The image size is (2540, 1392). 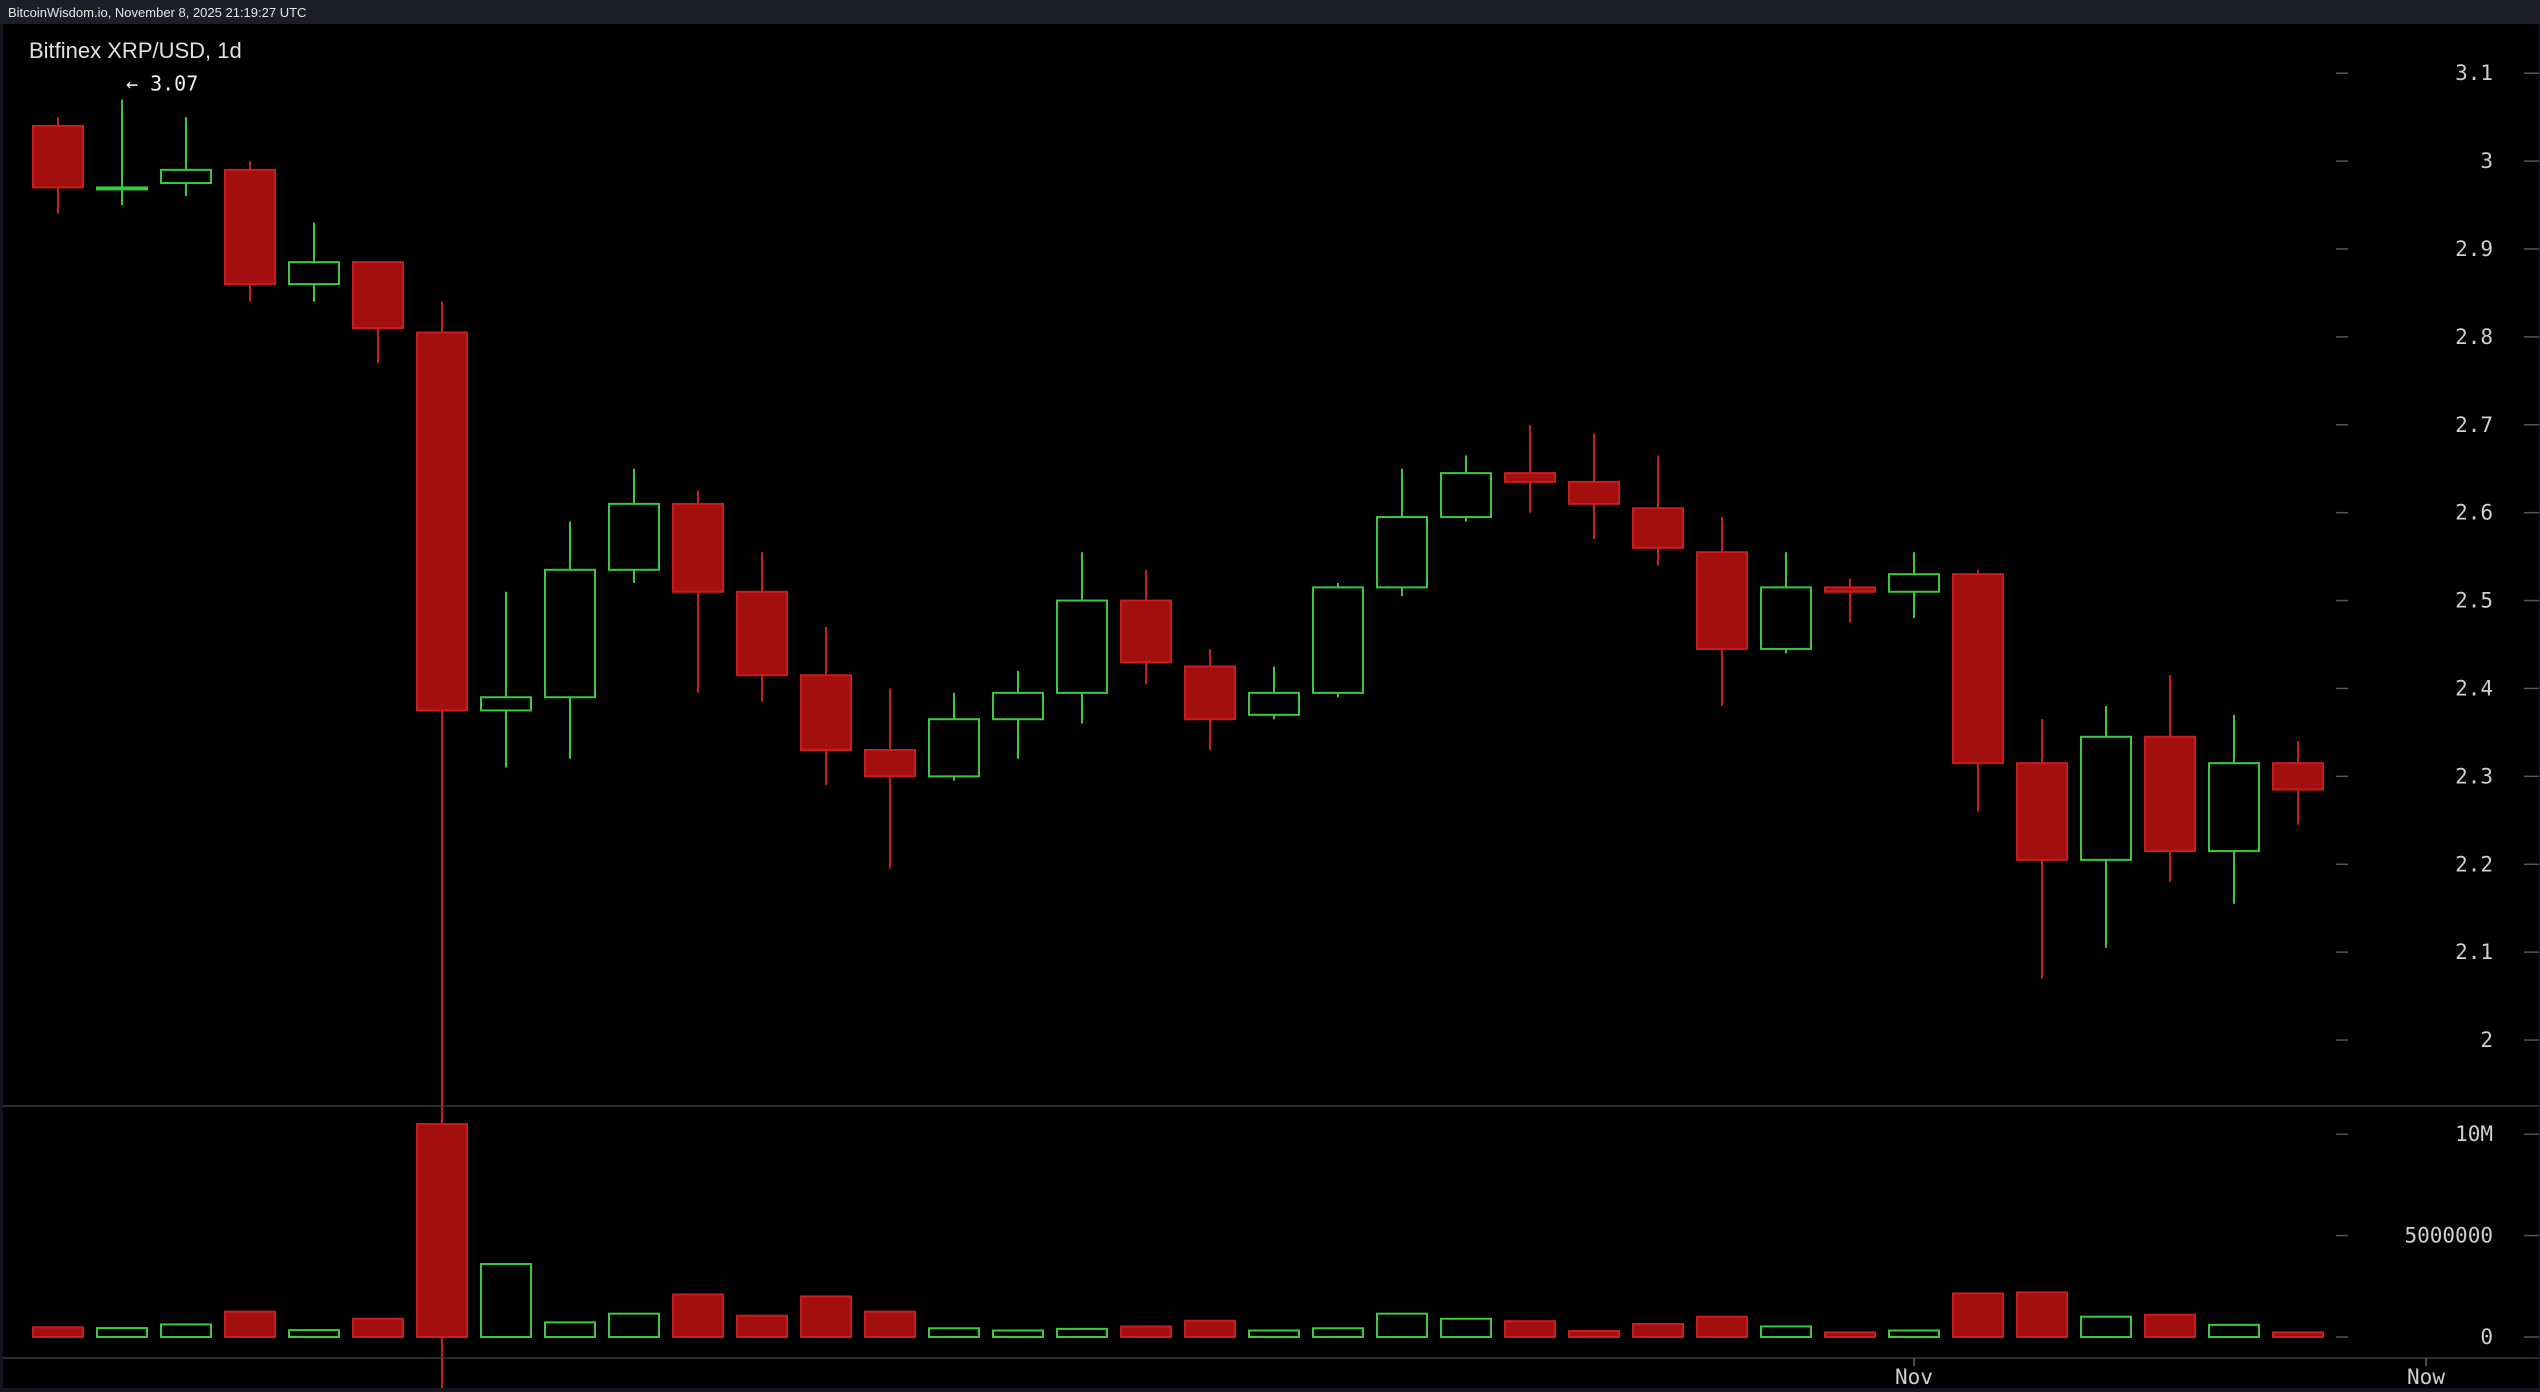 I want to click on price-tick-label: 2.6, so click(x=2474, y=513).